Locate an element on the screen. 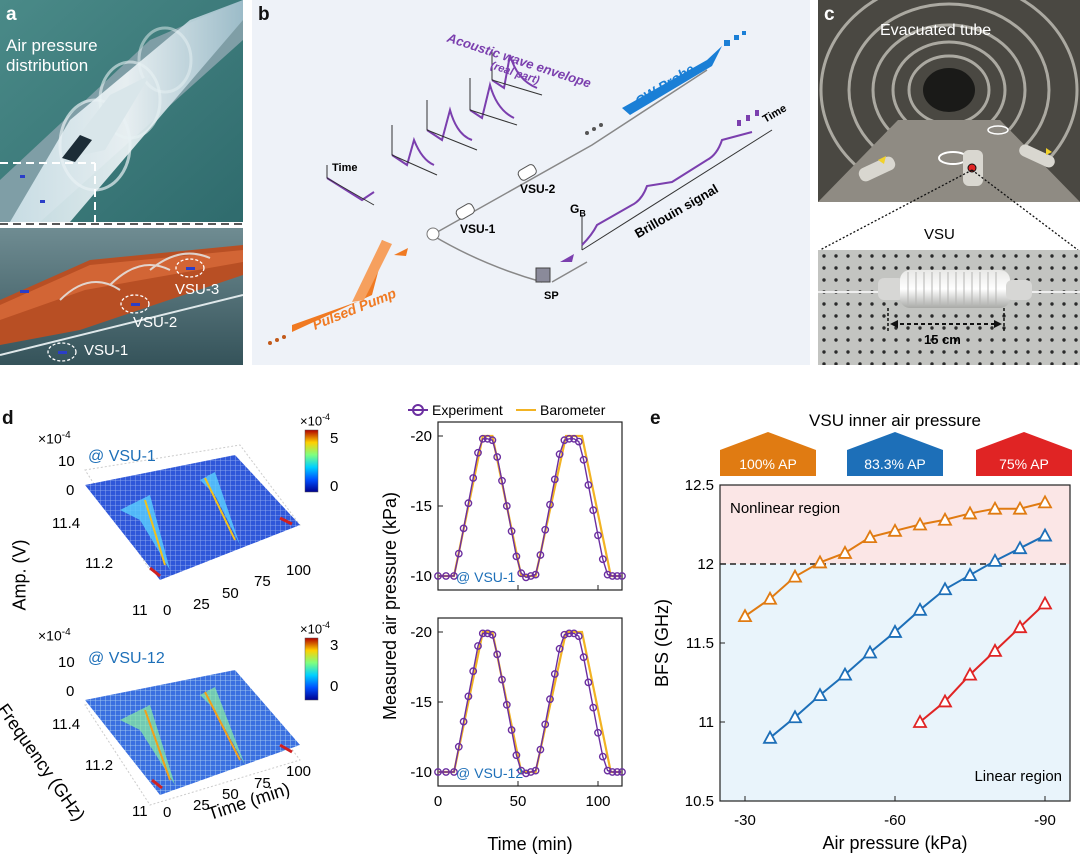 The height and width of the screenshot is (858, 1080). time-left-label: Time is located at coordinates (345, 168).